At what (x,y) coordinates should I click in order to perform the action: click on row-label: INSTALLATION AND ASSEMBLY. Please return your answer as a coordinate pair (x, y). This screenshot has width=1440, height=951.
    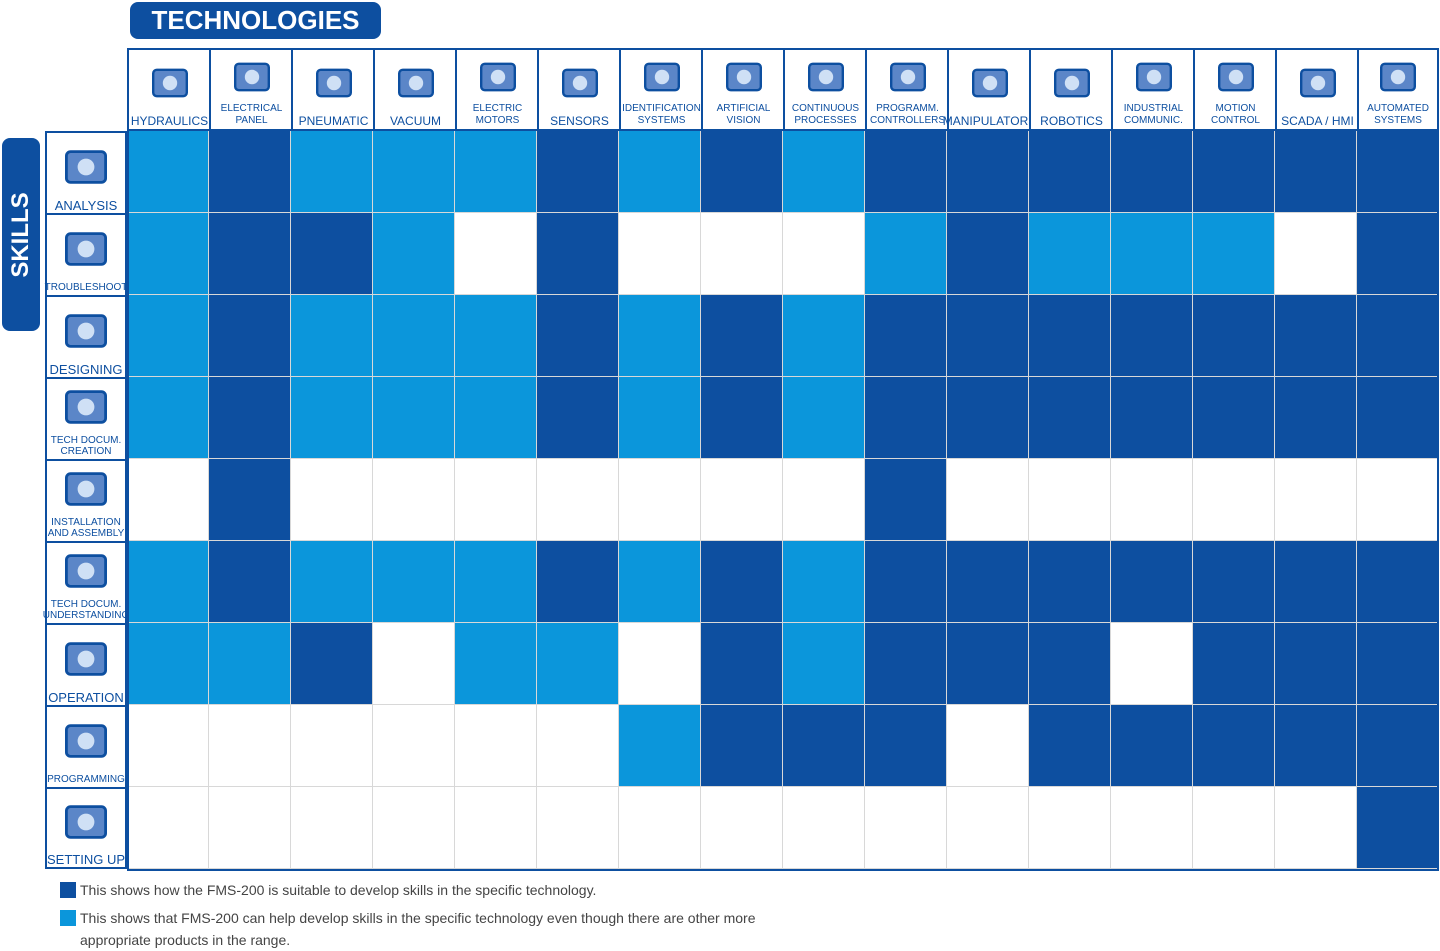
    Looking at the image, I should click on (86, 528).